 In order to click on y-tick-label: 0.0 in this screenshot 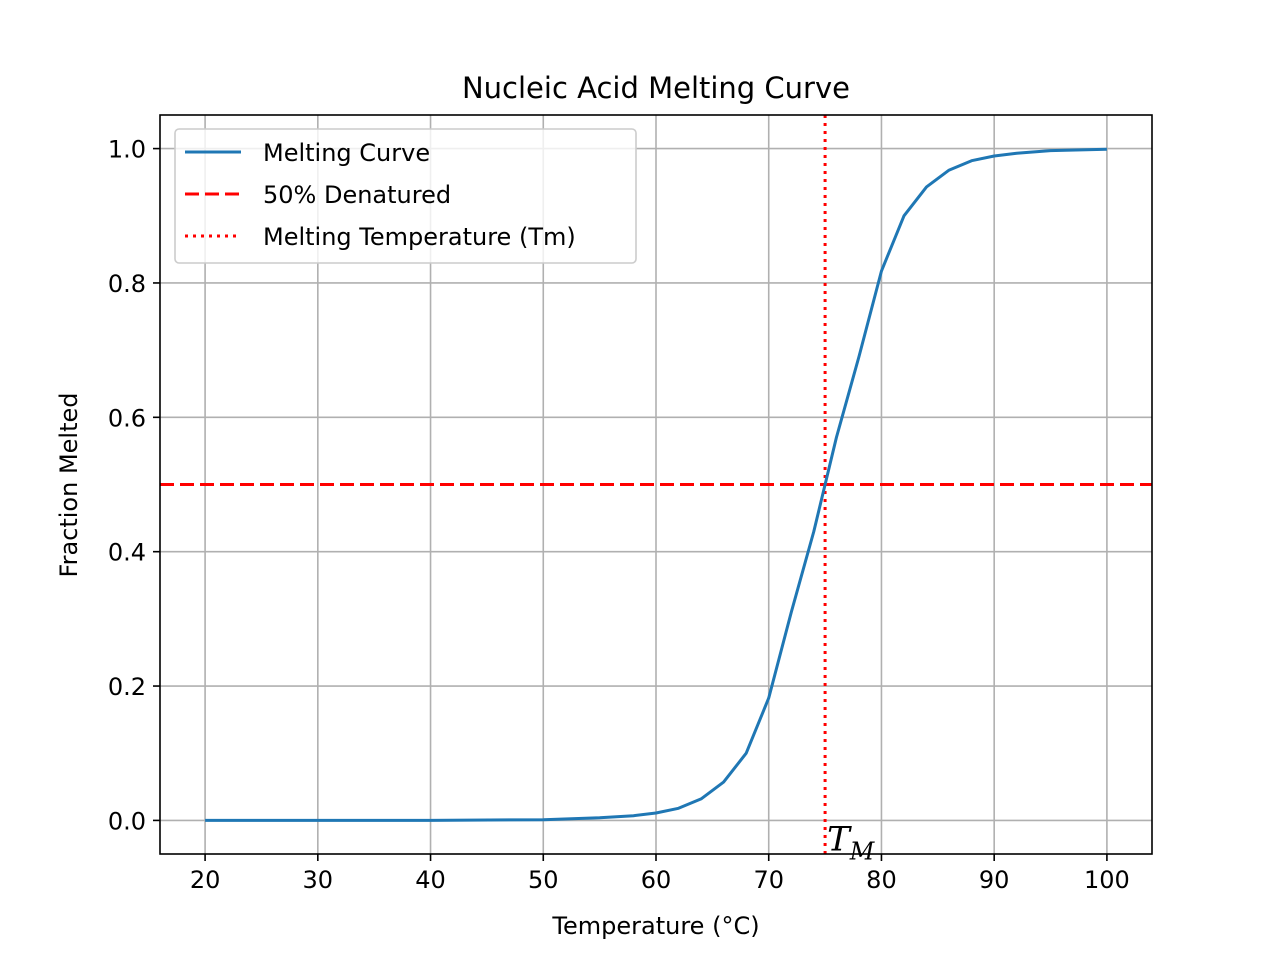, I will do `click(127, 821)`.